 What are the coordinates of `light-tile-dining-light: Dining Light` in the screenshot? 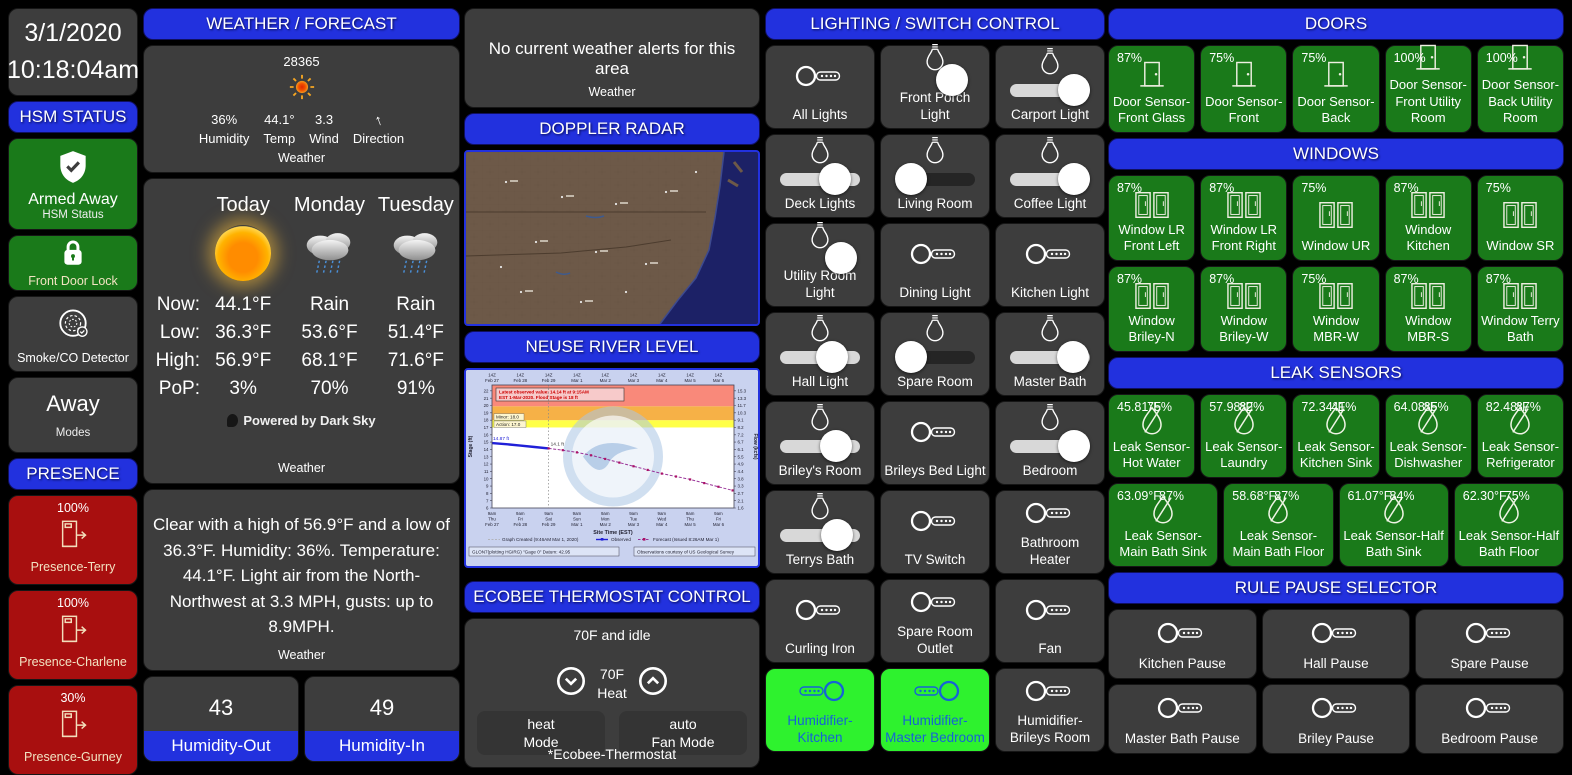 It's located at (935, 265).